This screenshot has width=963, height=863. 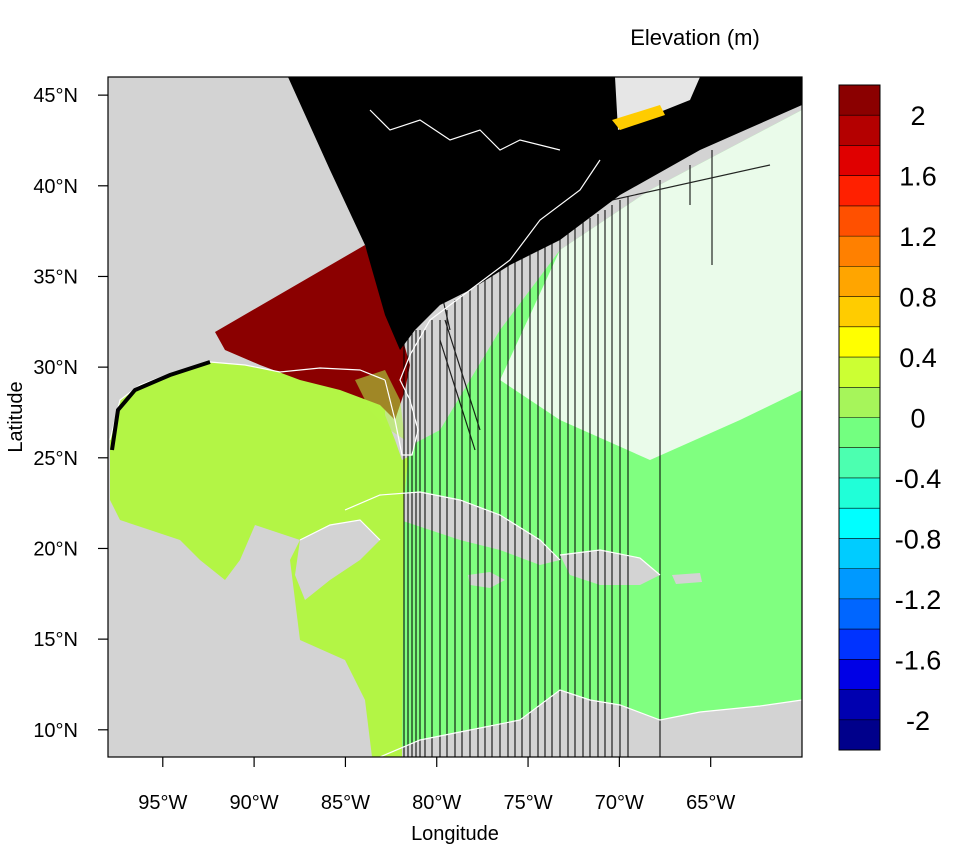 I want to click on colorbar-tick-label: 1.2, so click(x=918, y=237).